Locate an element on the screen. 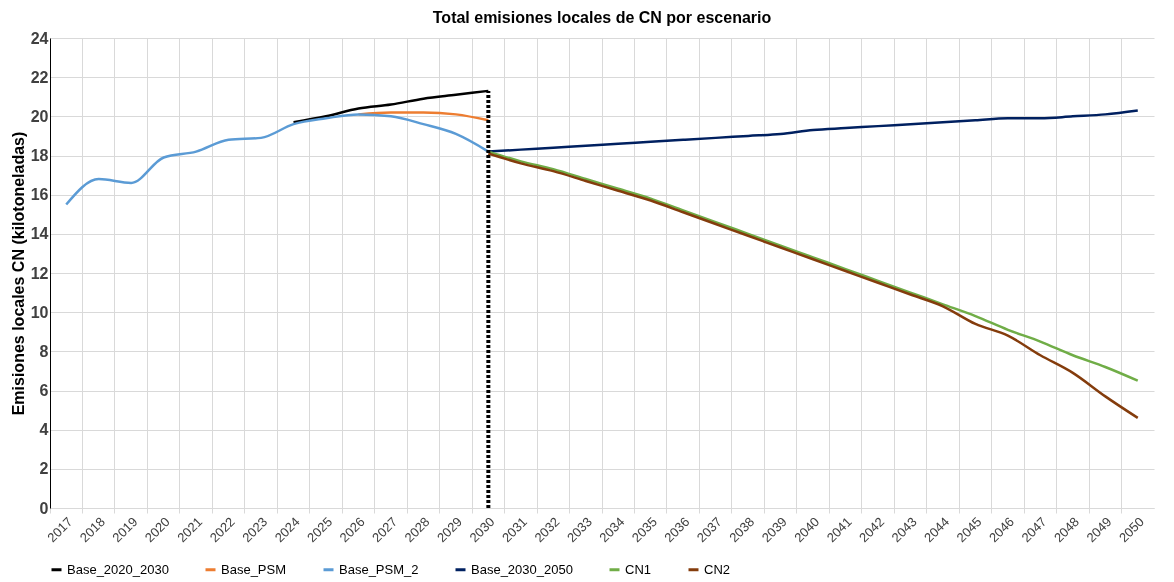  y-tick-label: 12 is located at coordinates (39, 273).